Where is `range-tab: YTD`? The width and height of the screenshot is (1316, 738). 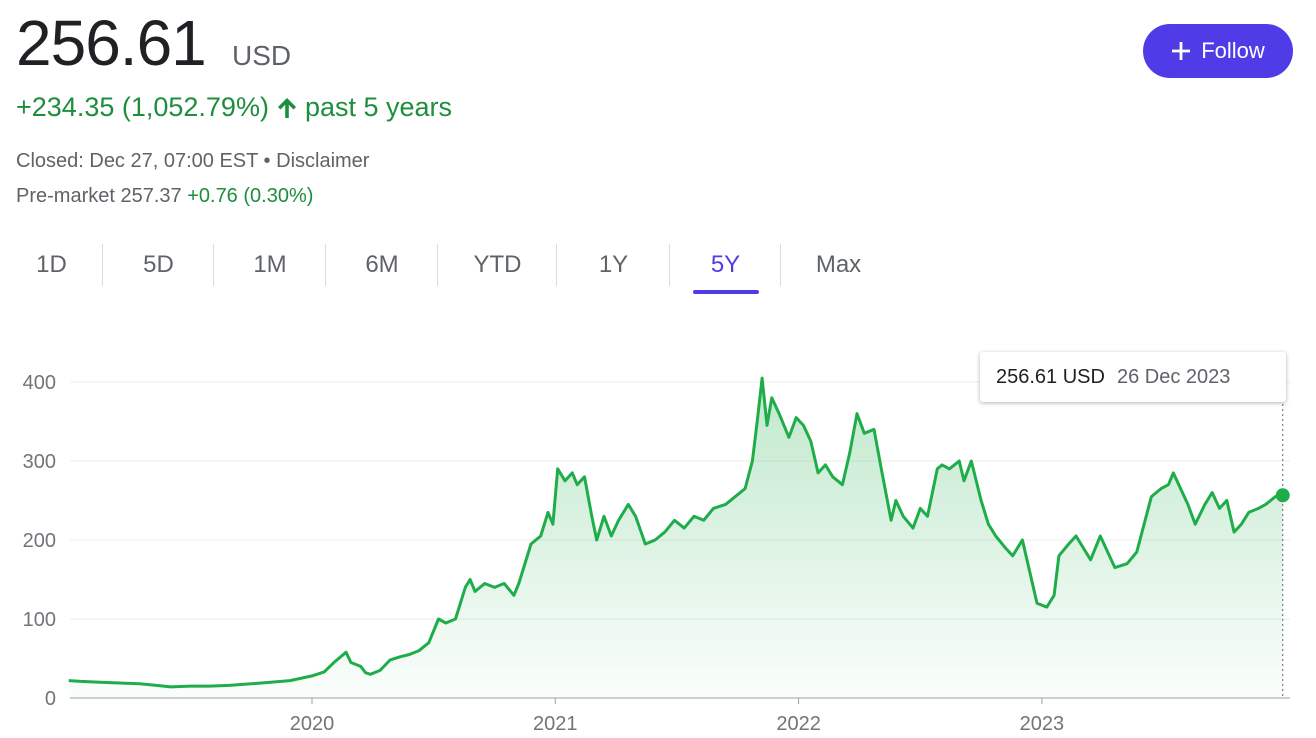 range-tab: YTD is located at coordinates (497, 265).